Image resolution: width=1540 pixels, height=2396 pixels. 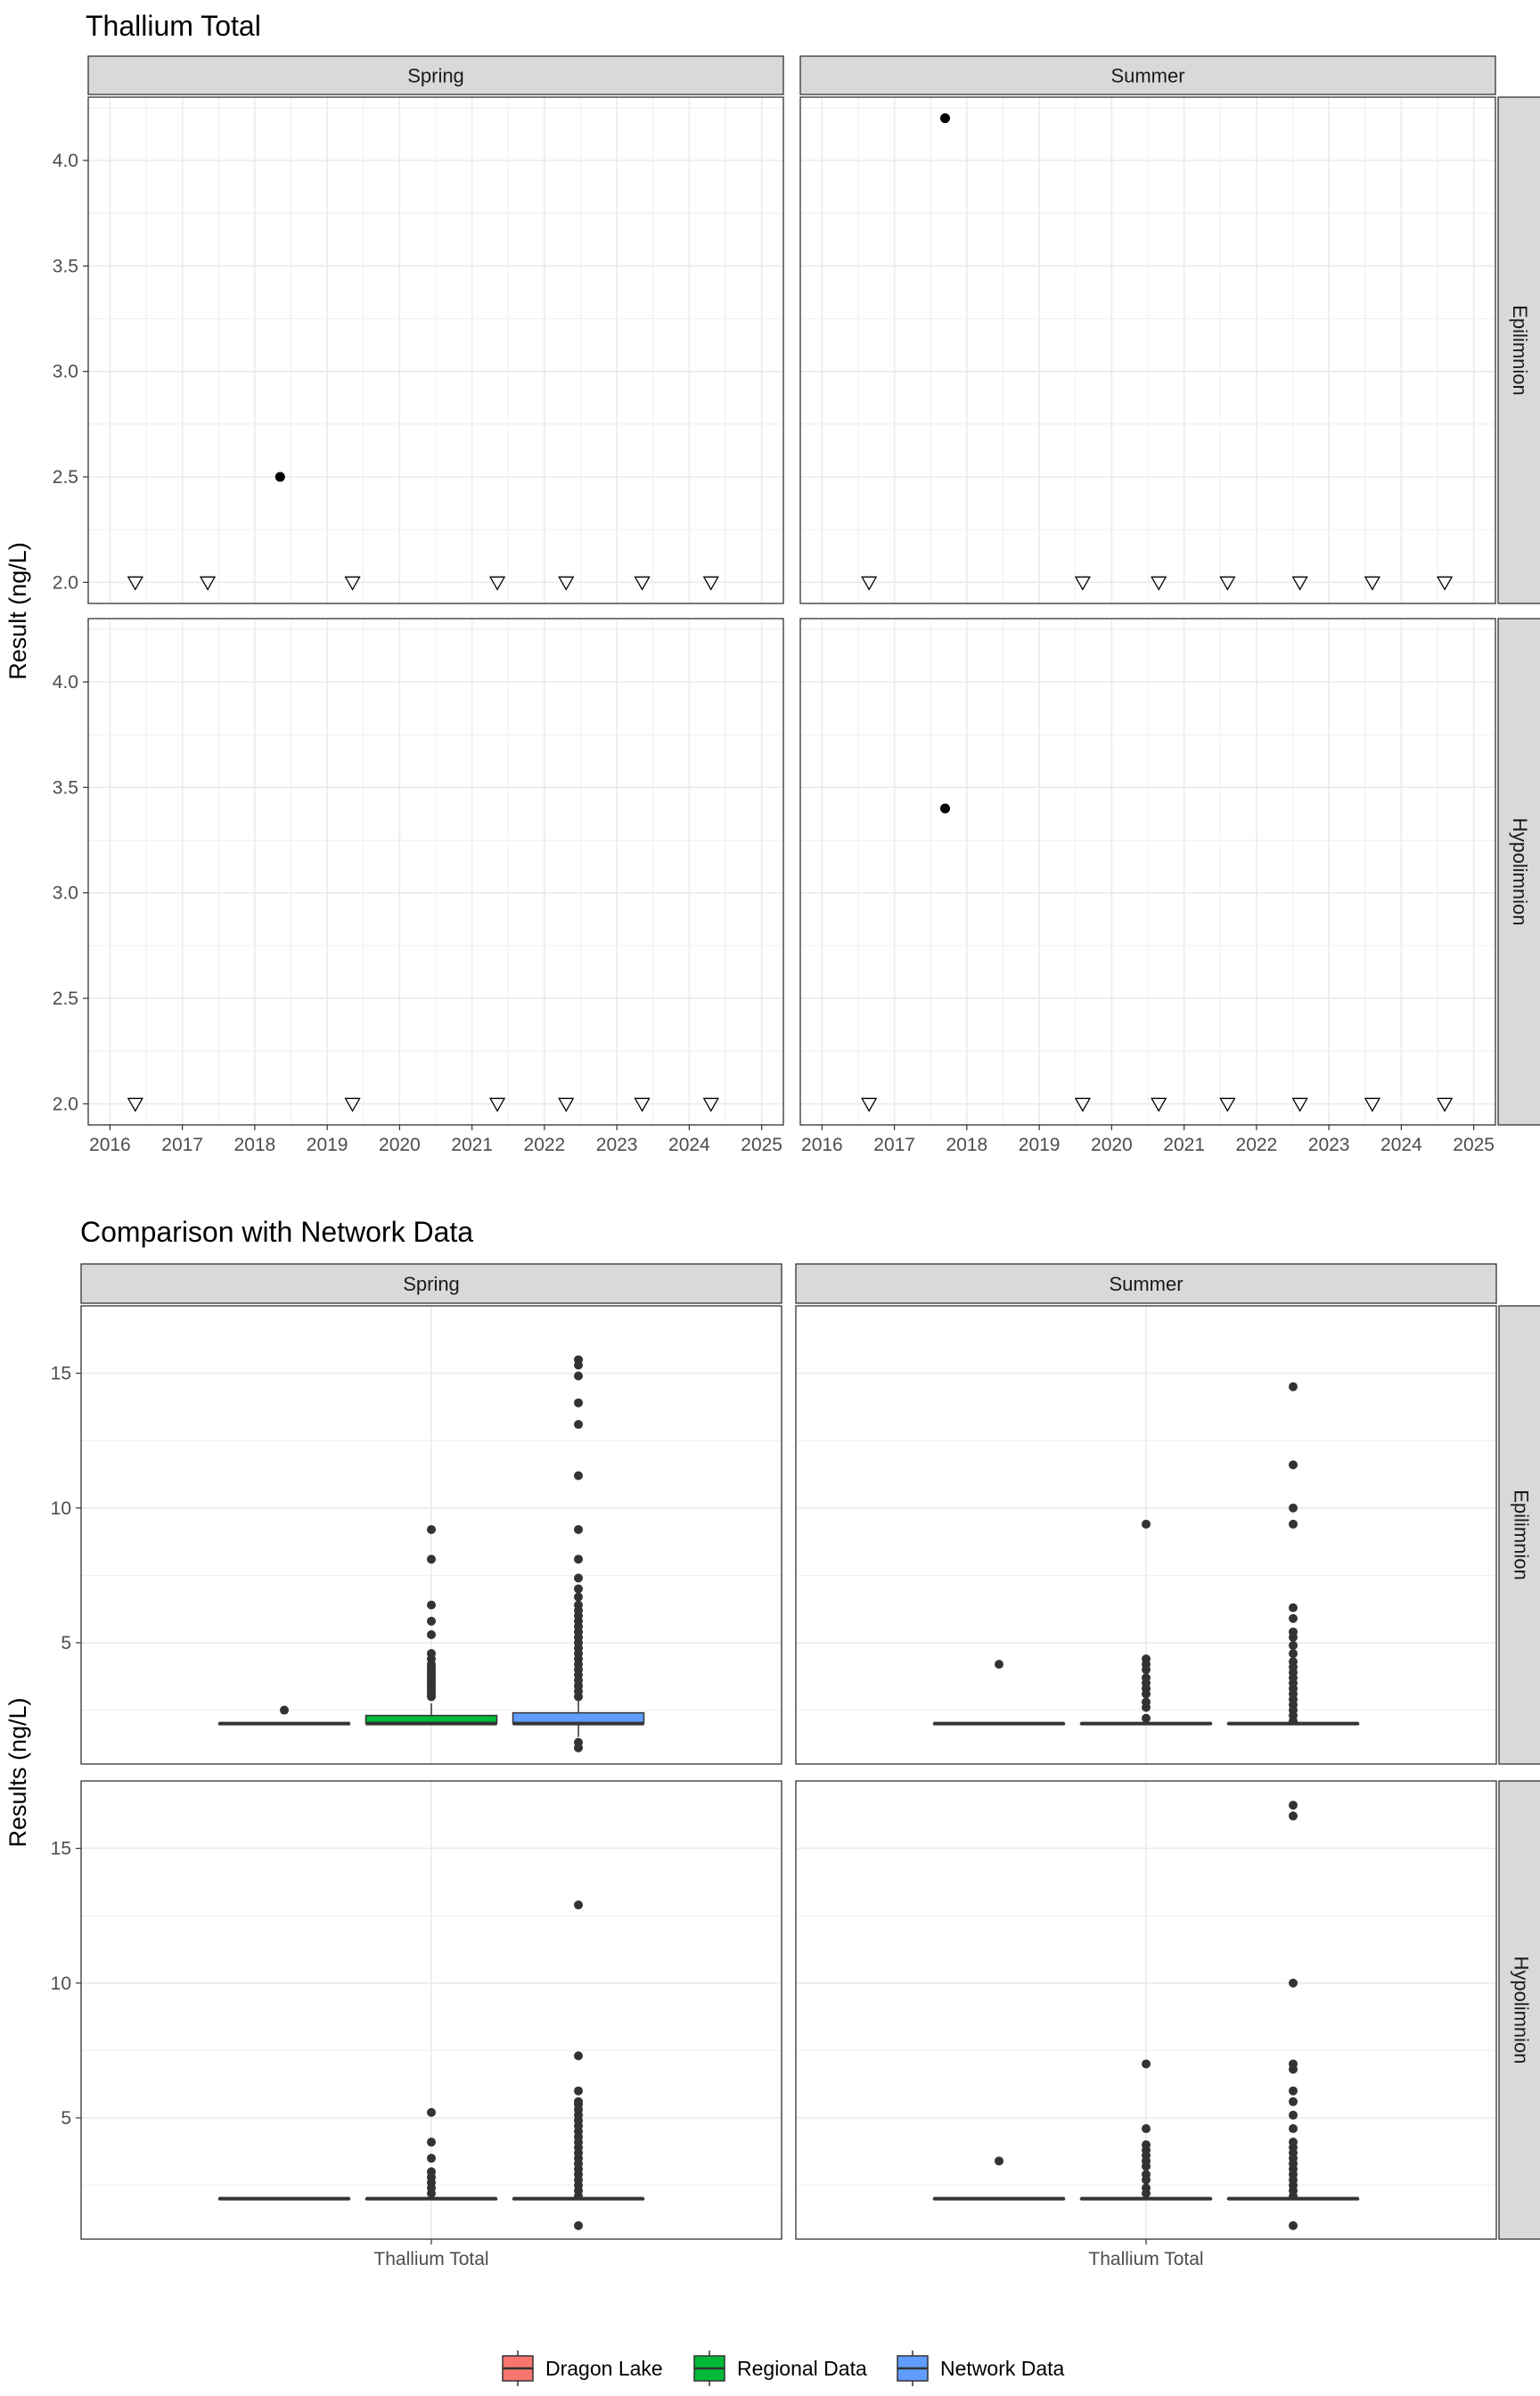 What do you see at coordinates (1002, 2368) in the screenshot?
I see `legend-label: Network Data` at bounding box center [1002, 2368].